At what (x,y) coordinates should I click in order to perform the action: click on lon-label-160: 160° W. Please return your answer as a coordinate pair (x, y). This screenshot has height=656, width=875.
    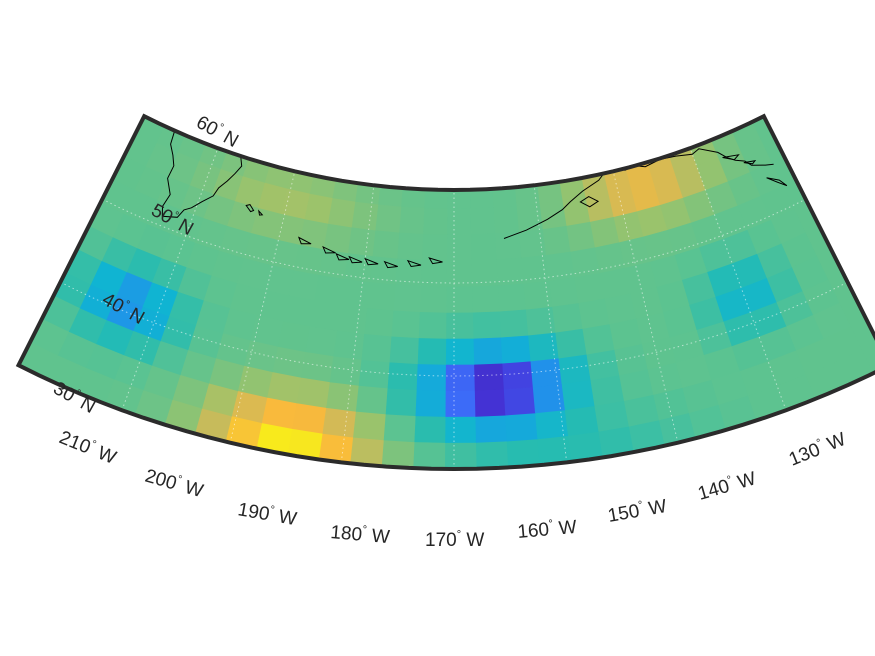
    Looking at the image, I should click on (547, 529).